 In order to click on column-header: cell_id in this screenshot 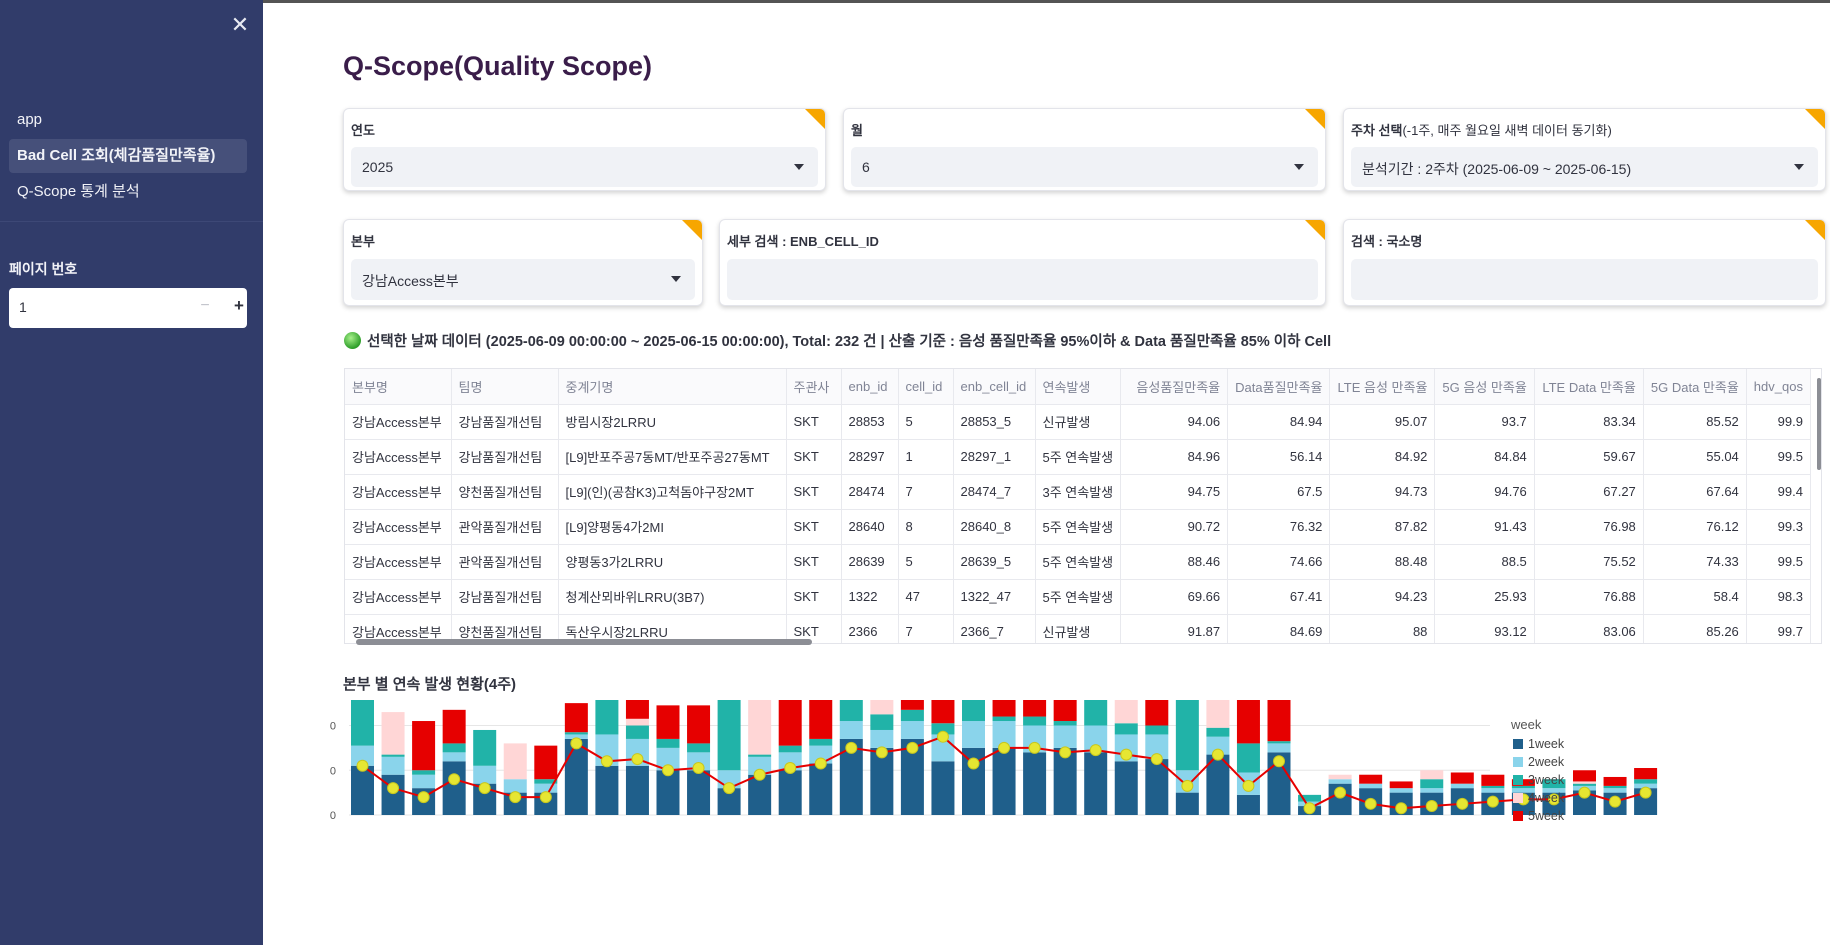, I will do `click(926, 387)`.